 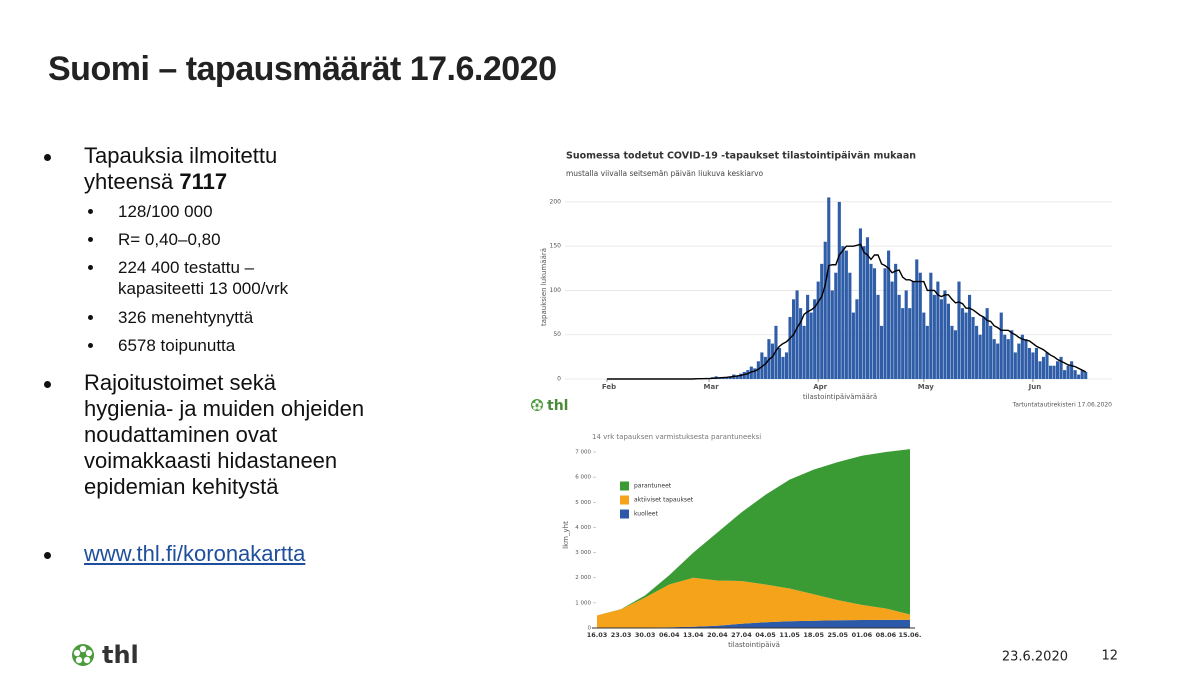 What do you see at coordinates (120, 655) in the screenshot?
I see `logo: thl` at bounding box center [120, 655].